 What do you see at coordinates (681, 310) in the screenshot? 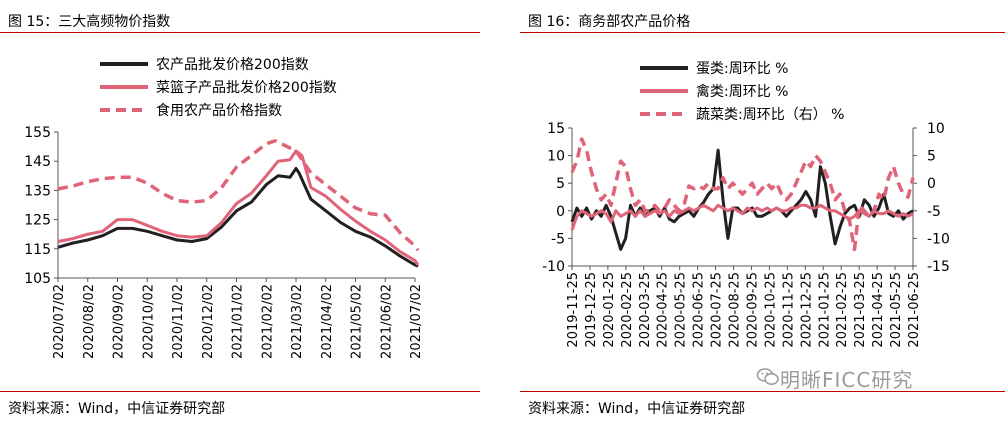
I see `x-tick-label: 2020-05-25` at bounding box center [681, 310].